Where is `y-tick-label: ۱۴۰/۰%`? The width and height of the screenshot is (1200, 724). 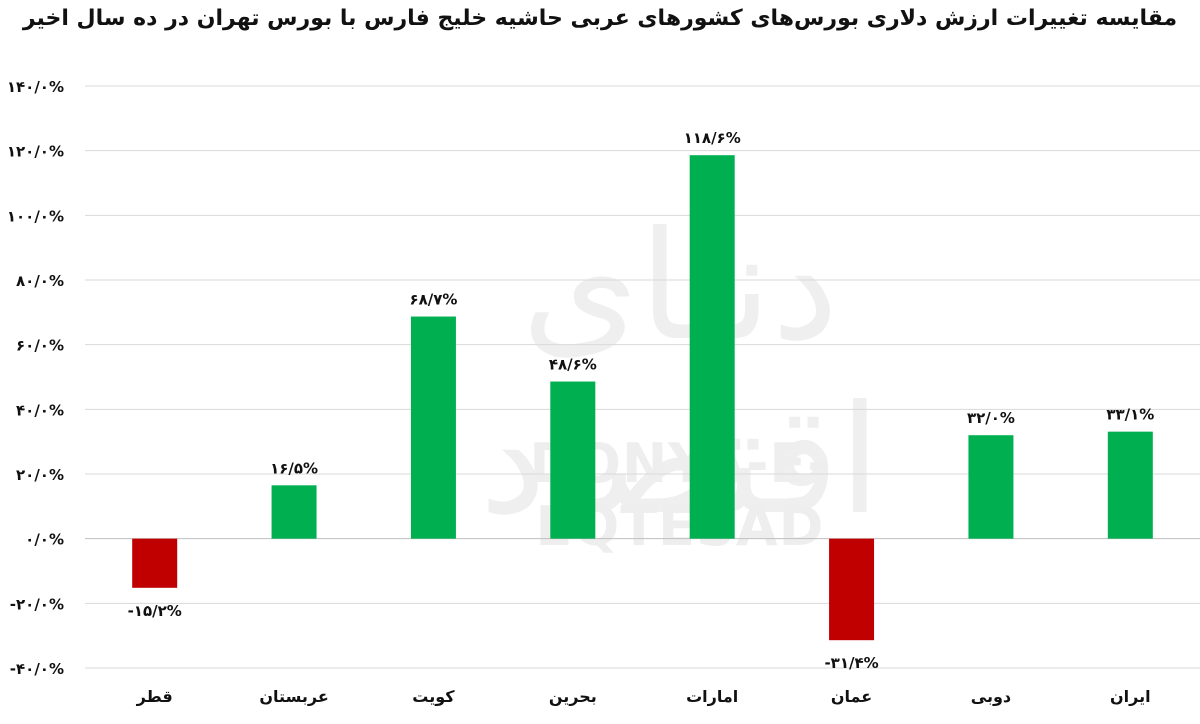 y-tick-label: ۱۴۰/۰% is located at coordinates (35, 87).